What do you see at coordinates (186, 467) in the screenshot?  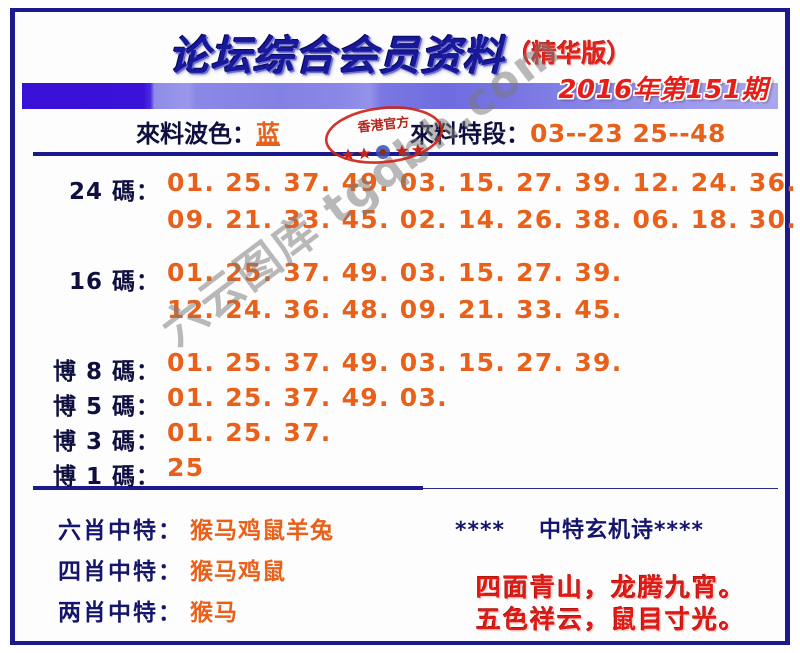 I see `code-values-bo1: 25` at bounding box center [186, 467].